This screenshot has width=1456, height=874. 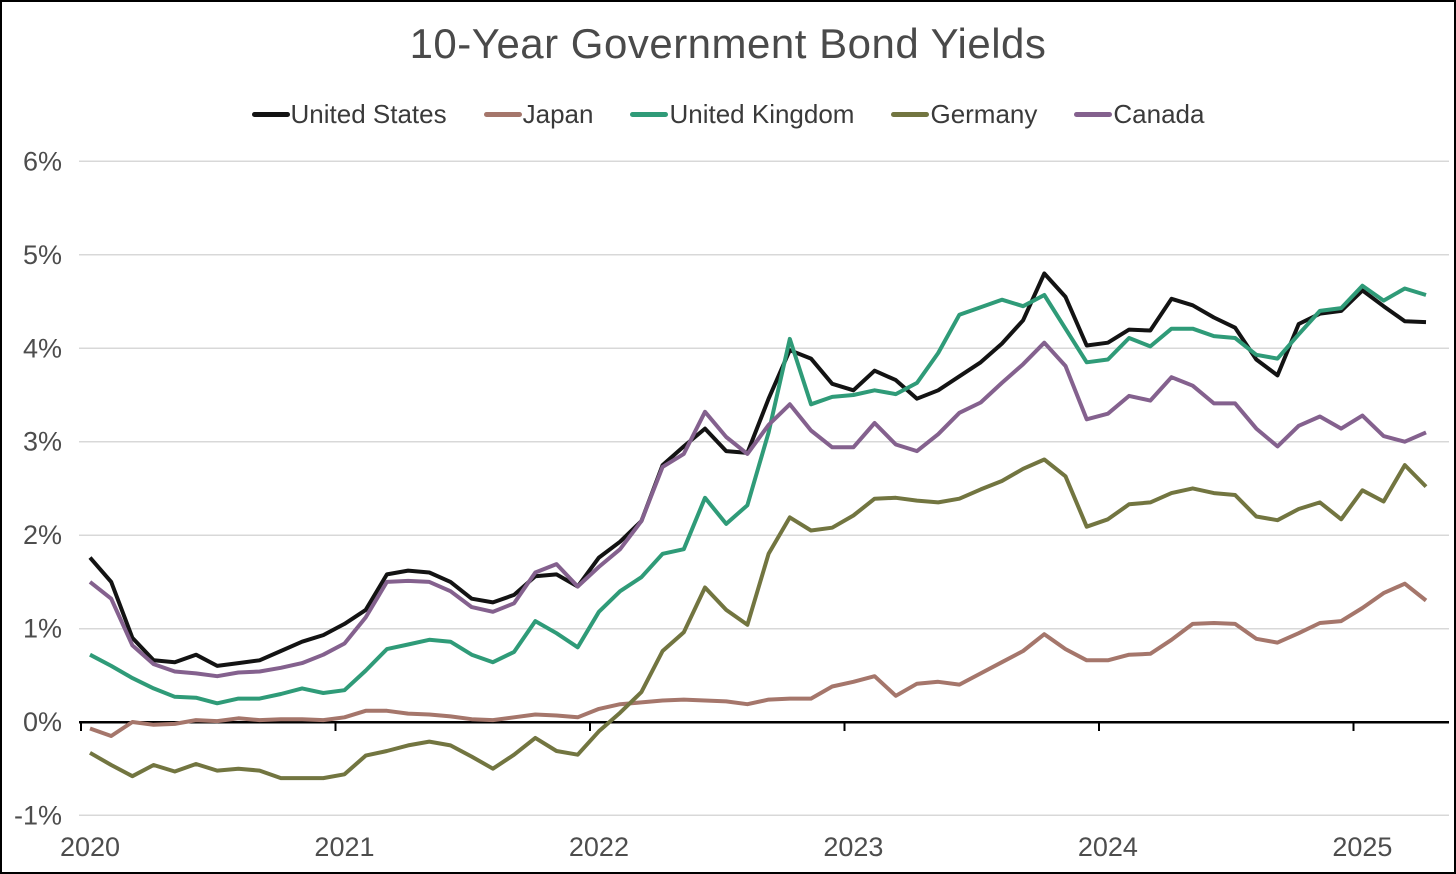 I want to click on legend-label-japan: Japan, so click(x=558, y=114).